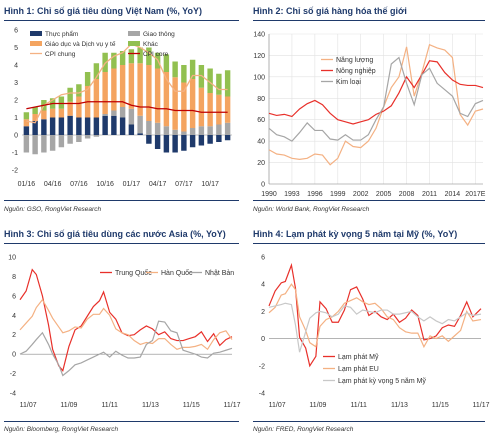  I want to click on y-tick-label: 140, so click(259, 35).